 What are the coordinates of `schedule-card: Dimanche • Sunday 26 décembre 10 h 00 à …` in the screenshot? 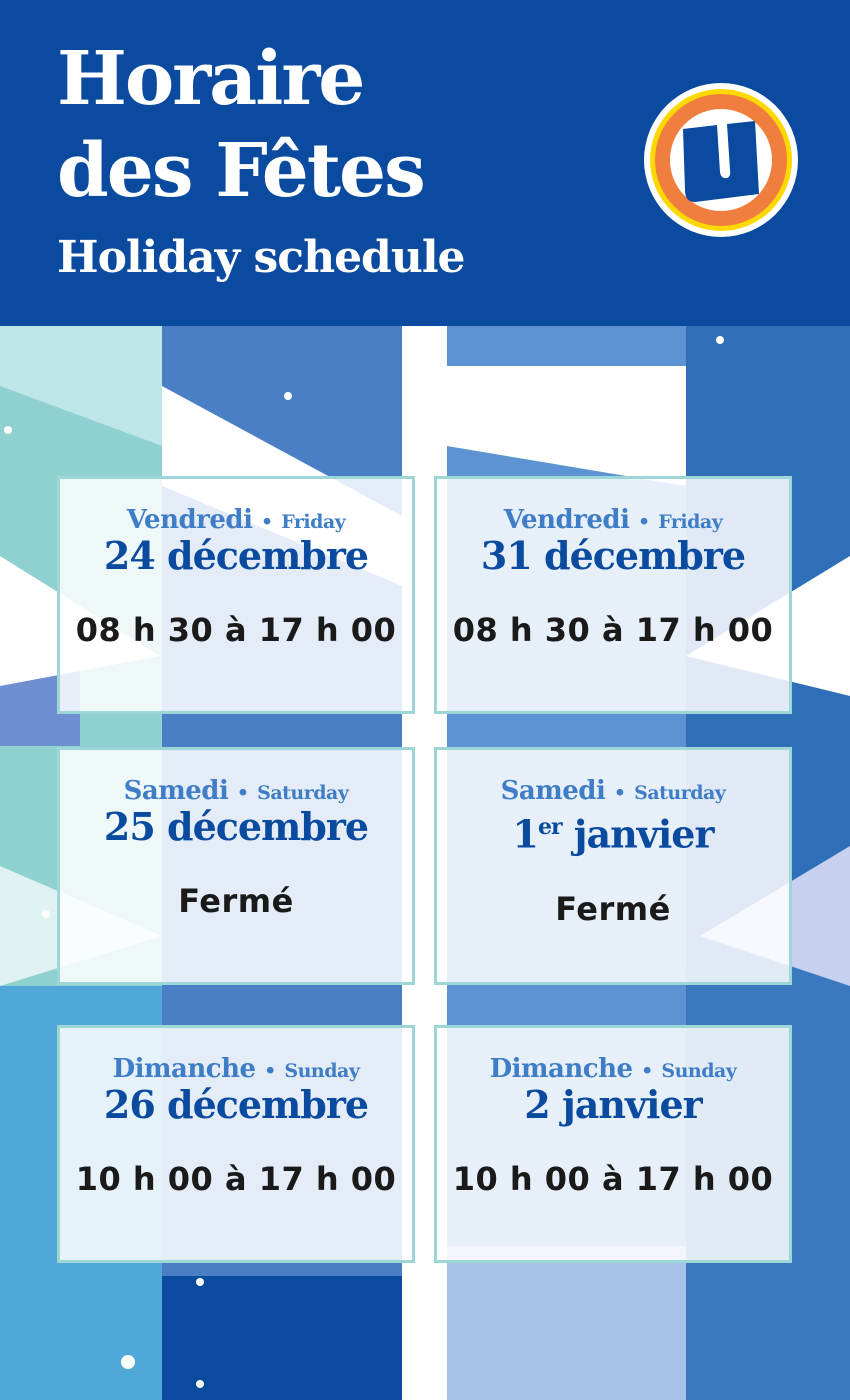 It's located at (236, 1144).